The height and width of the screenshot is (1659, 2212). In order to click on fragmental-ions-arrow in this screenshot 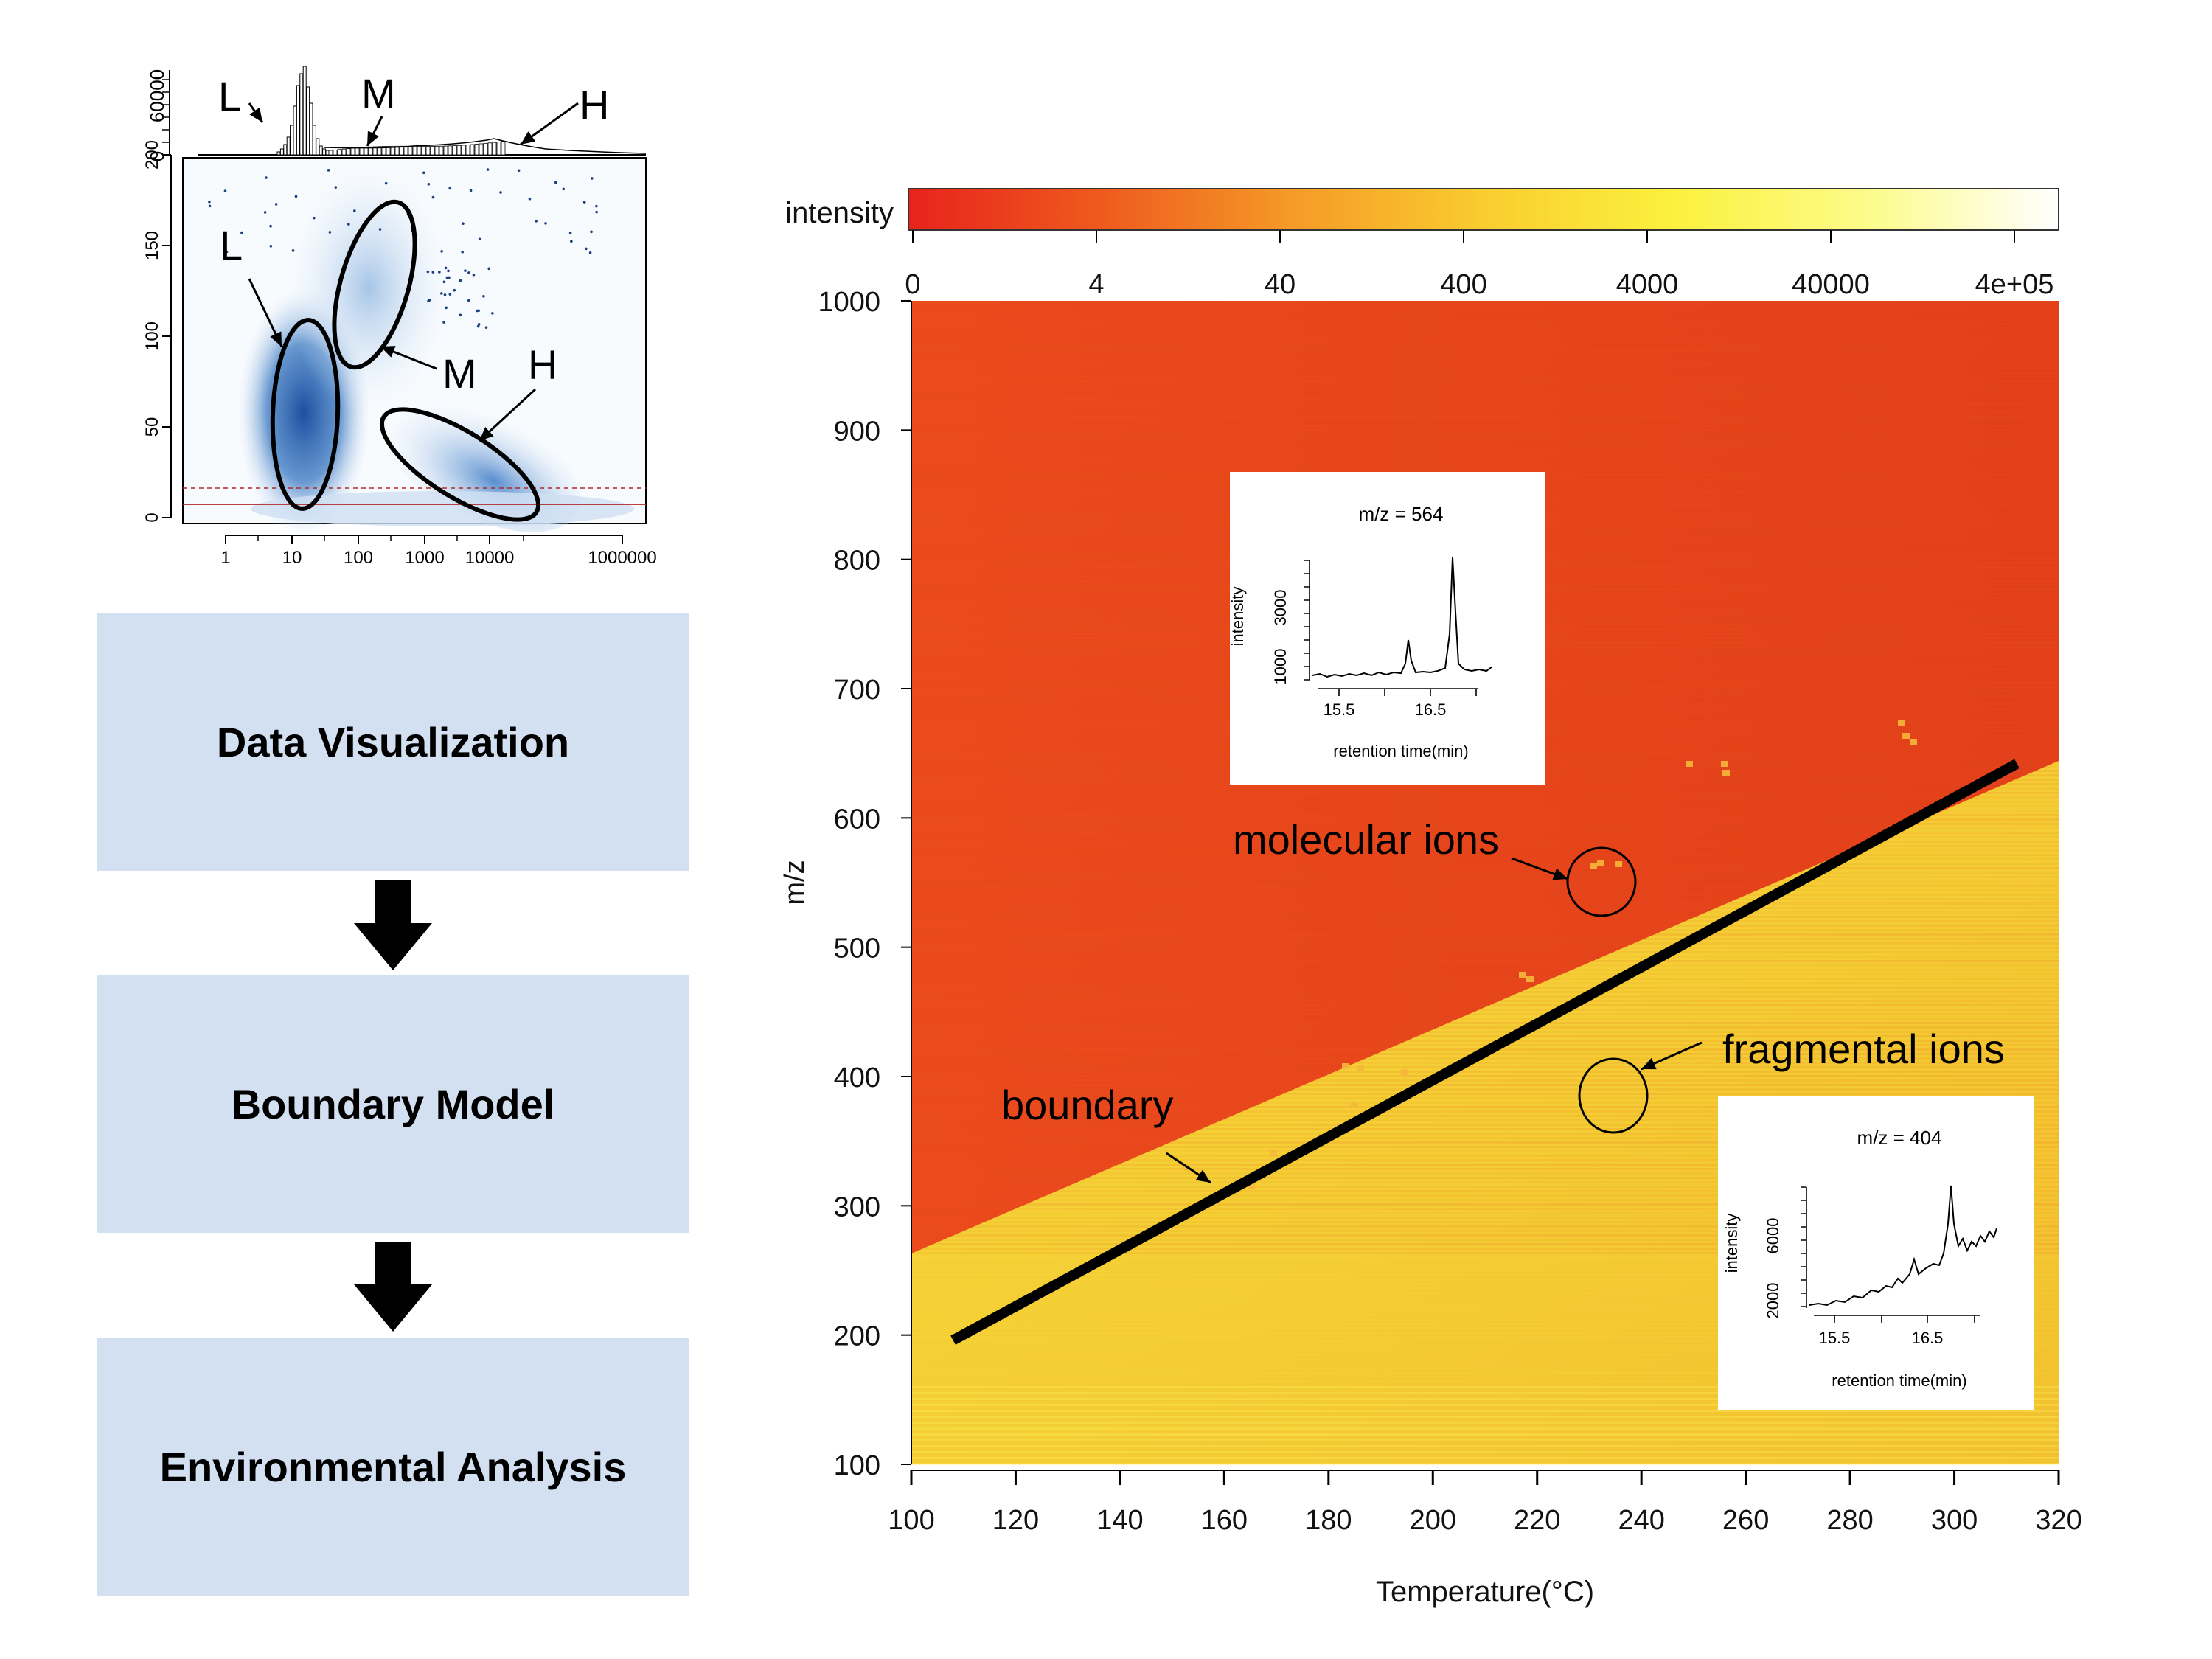, I will do `click(1672, 1056)`.